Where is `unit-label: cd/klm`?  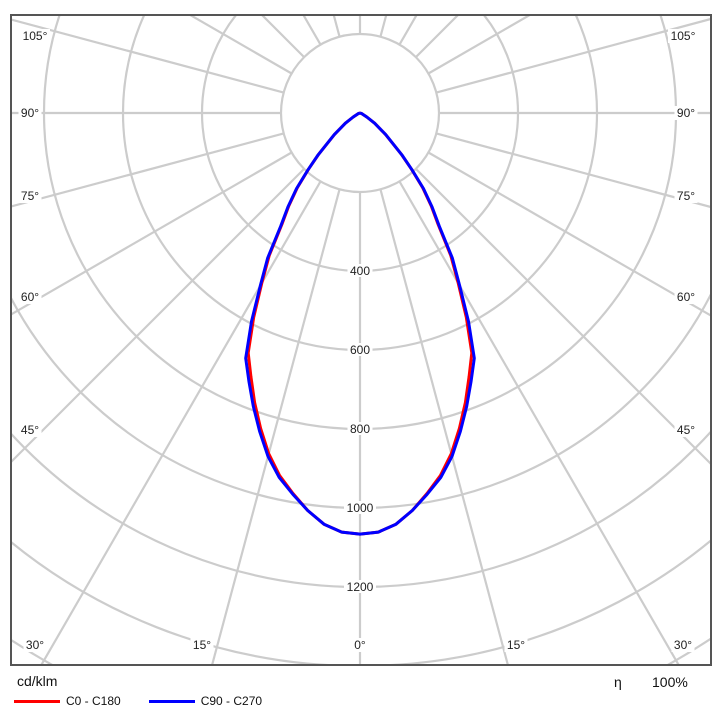
unit-label: cd/klm is located at coordinates (37, 681).